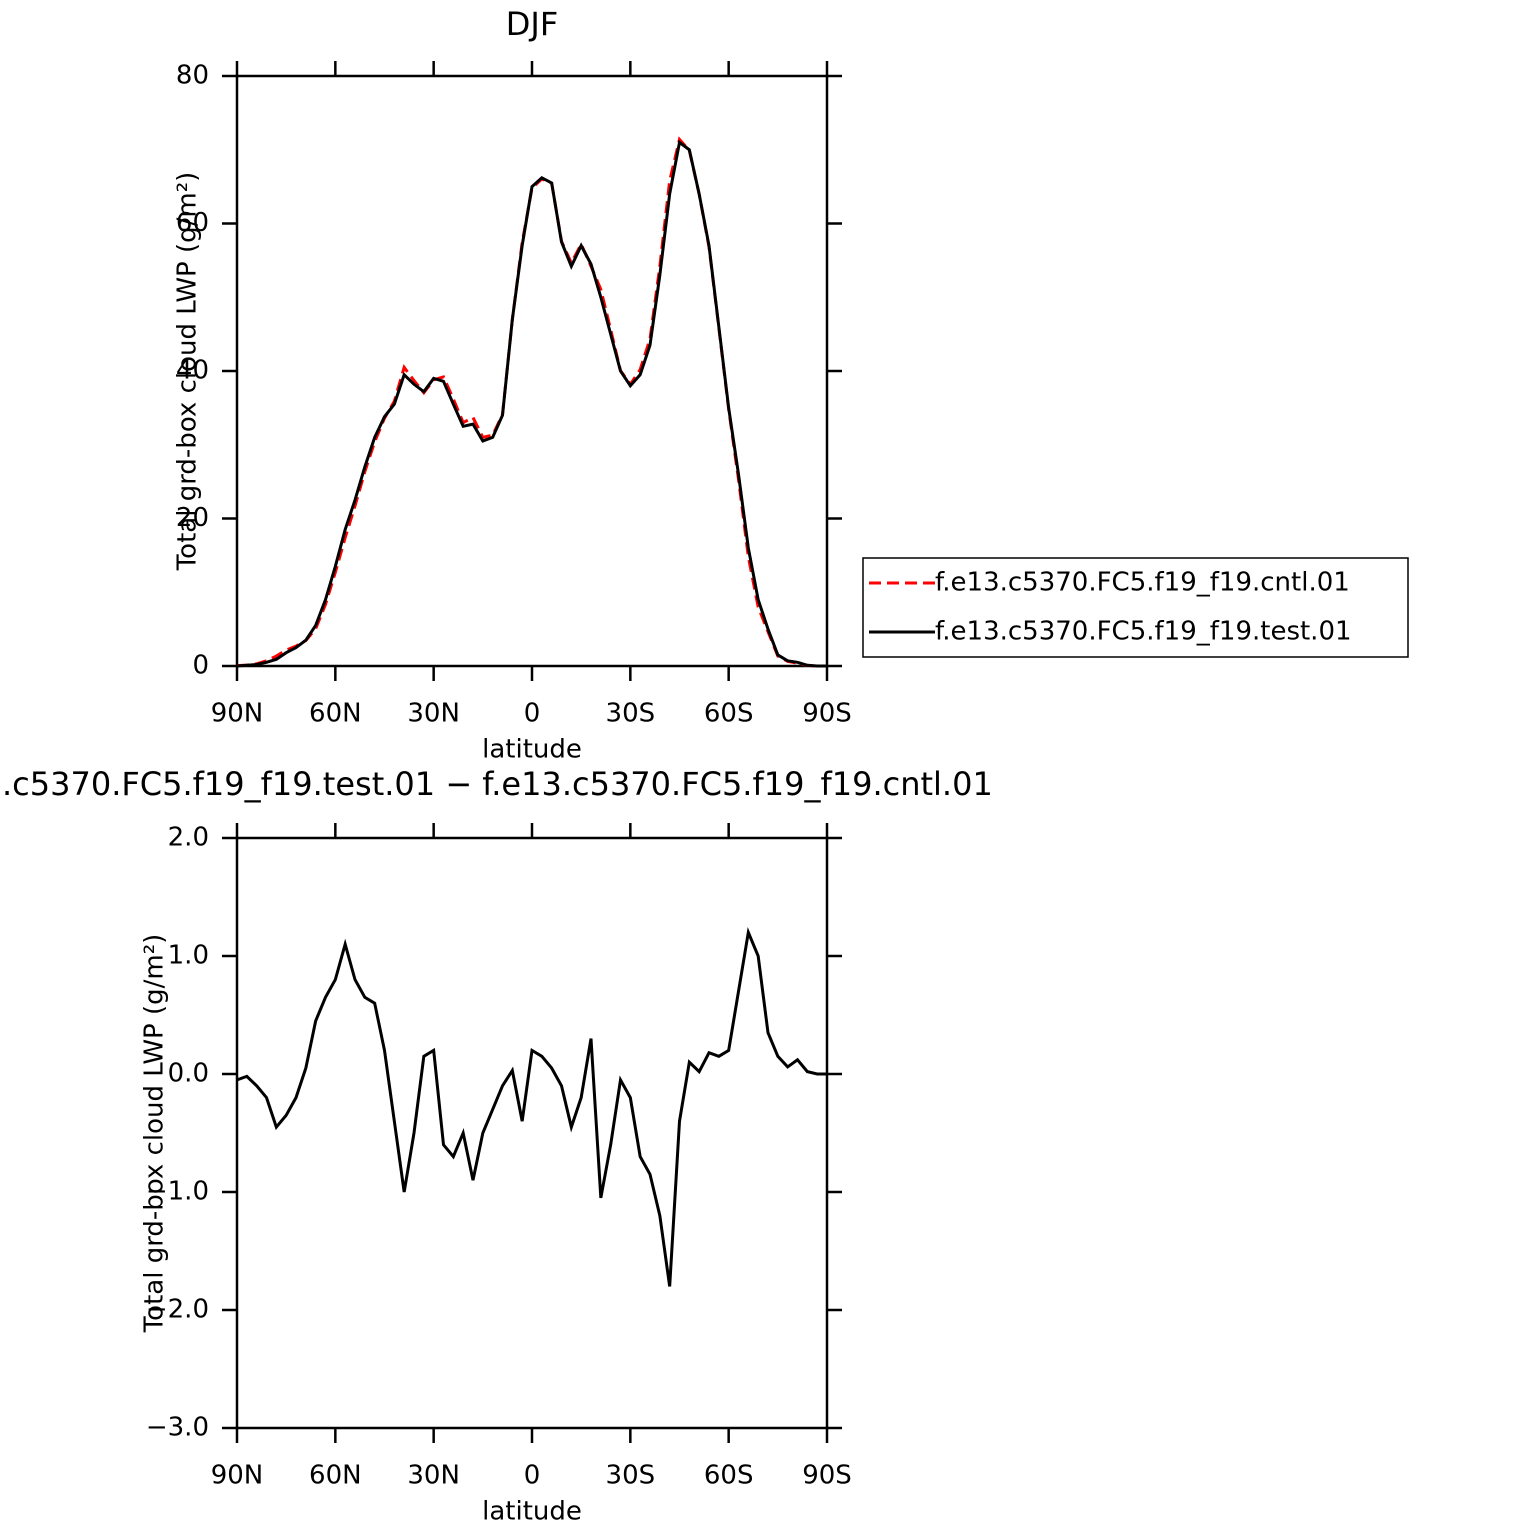  I want to click on y-tick-label: −3.0, so click(177, 1428).